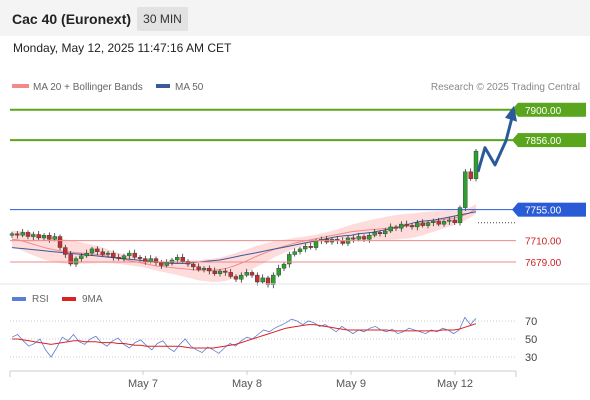 The image size is (590, 400). I want to click on x-tick-label: May 12, so click(455, 384).